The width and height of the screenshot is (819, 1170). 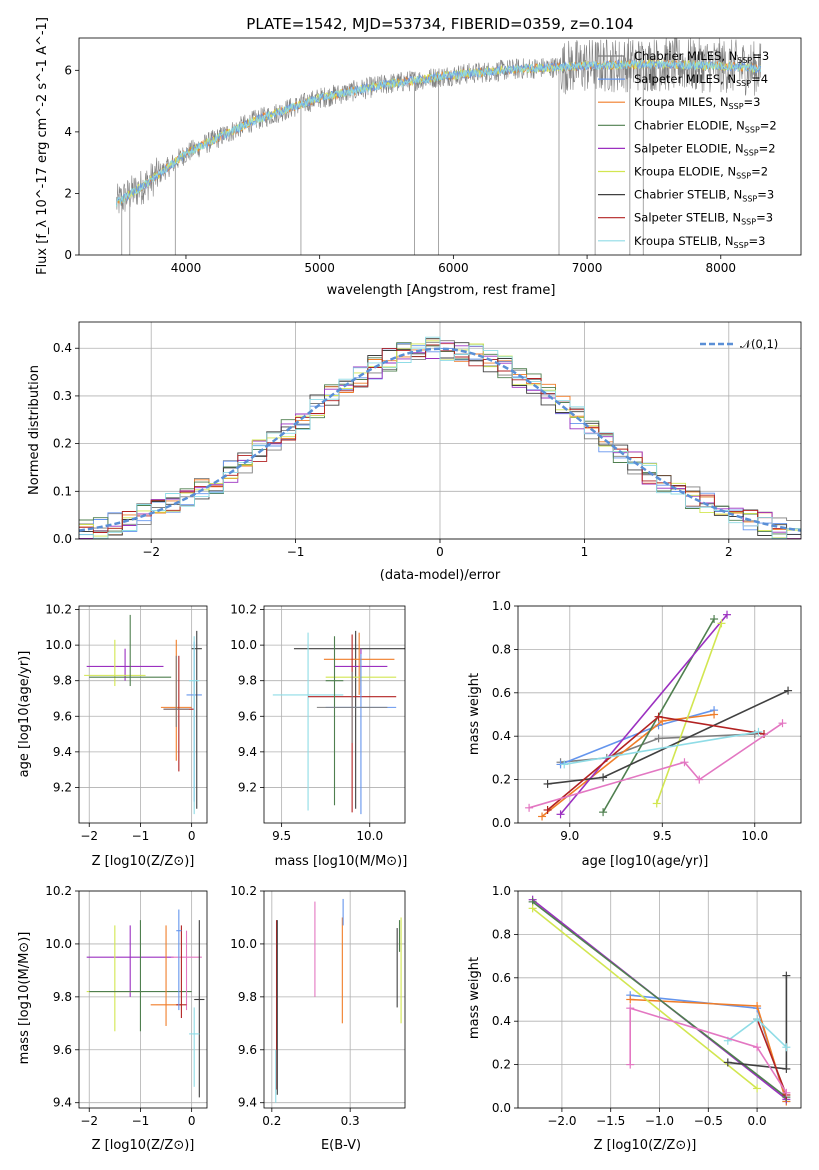 What do you see at coordinates (714, 619) in the screenshot?
I see `weight-vs-age-series-3-marker` at bounding box center [714, 619].